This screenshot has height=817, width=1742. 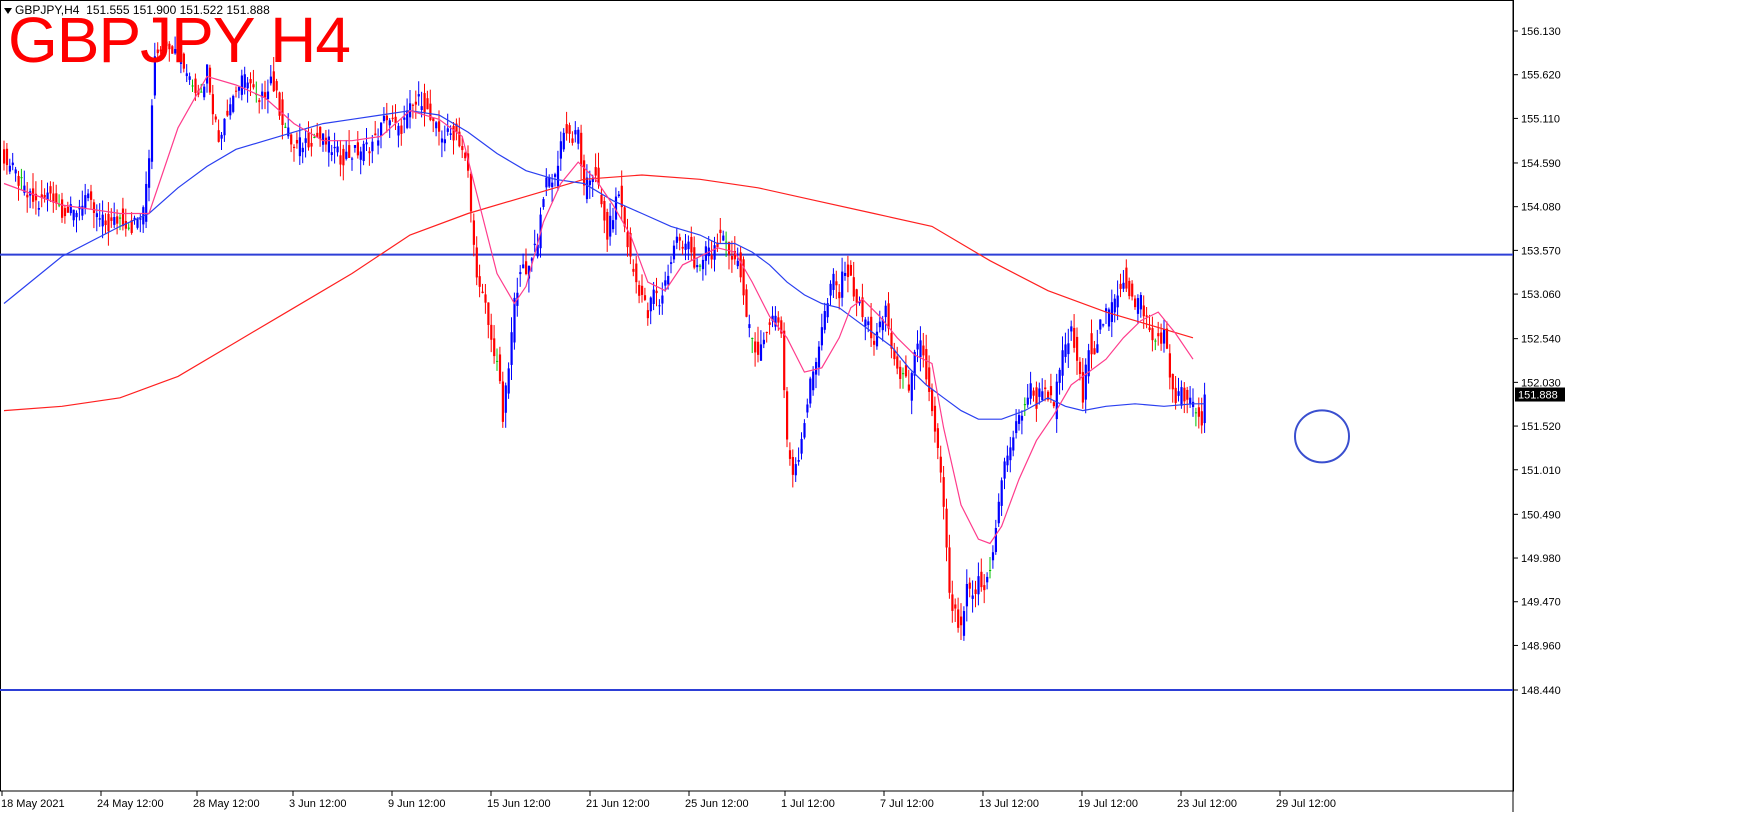 I want to click on y-tick-label: 149.980, so click(x=1541, y=559).